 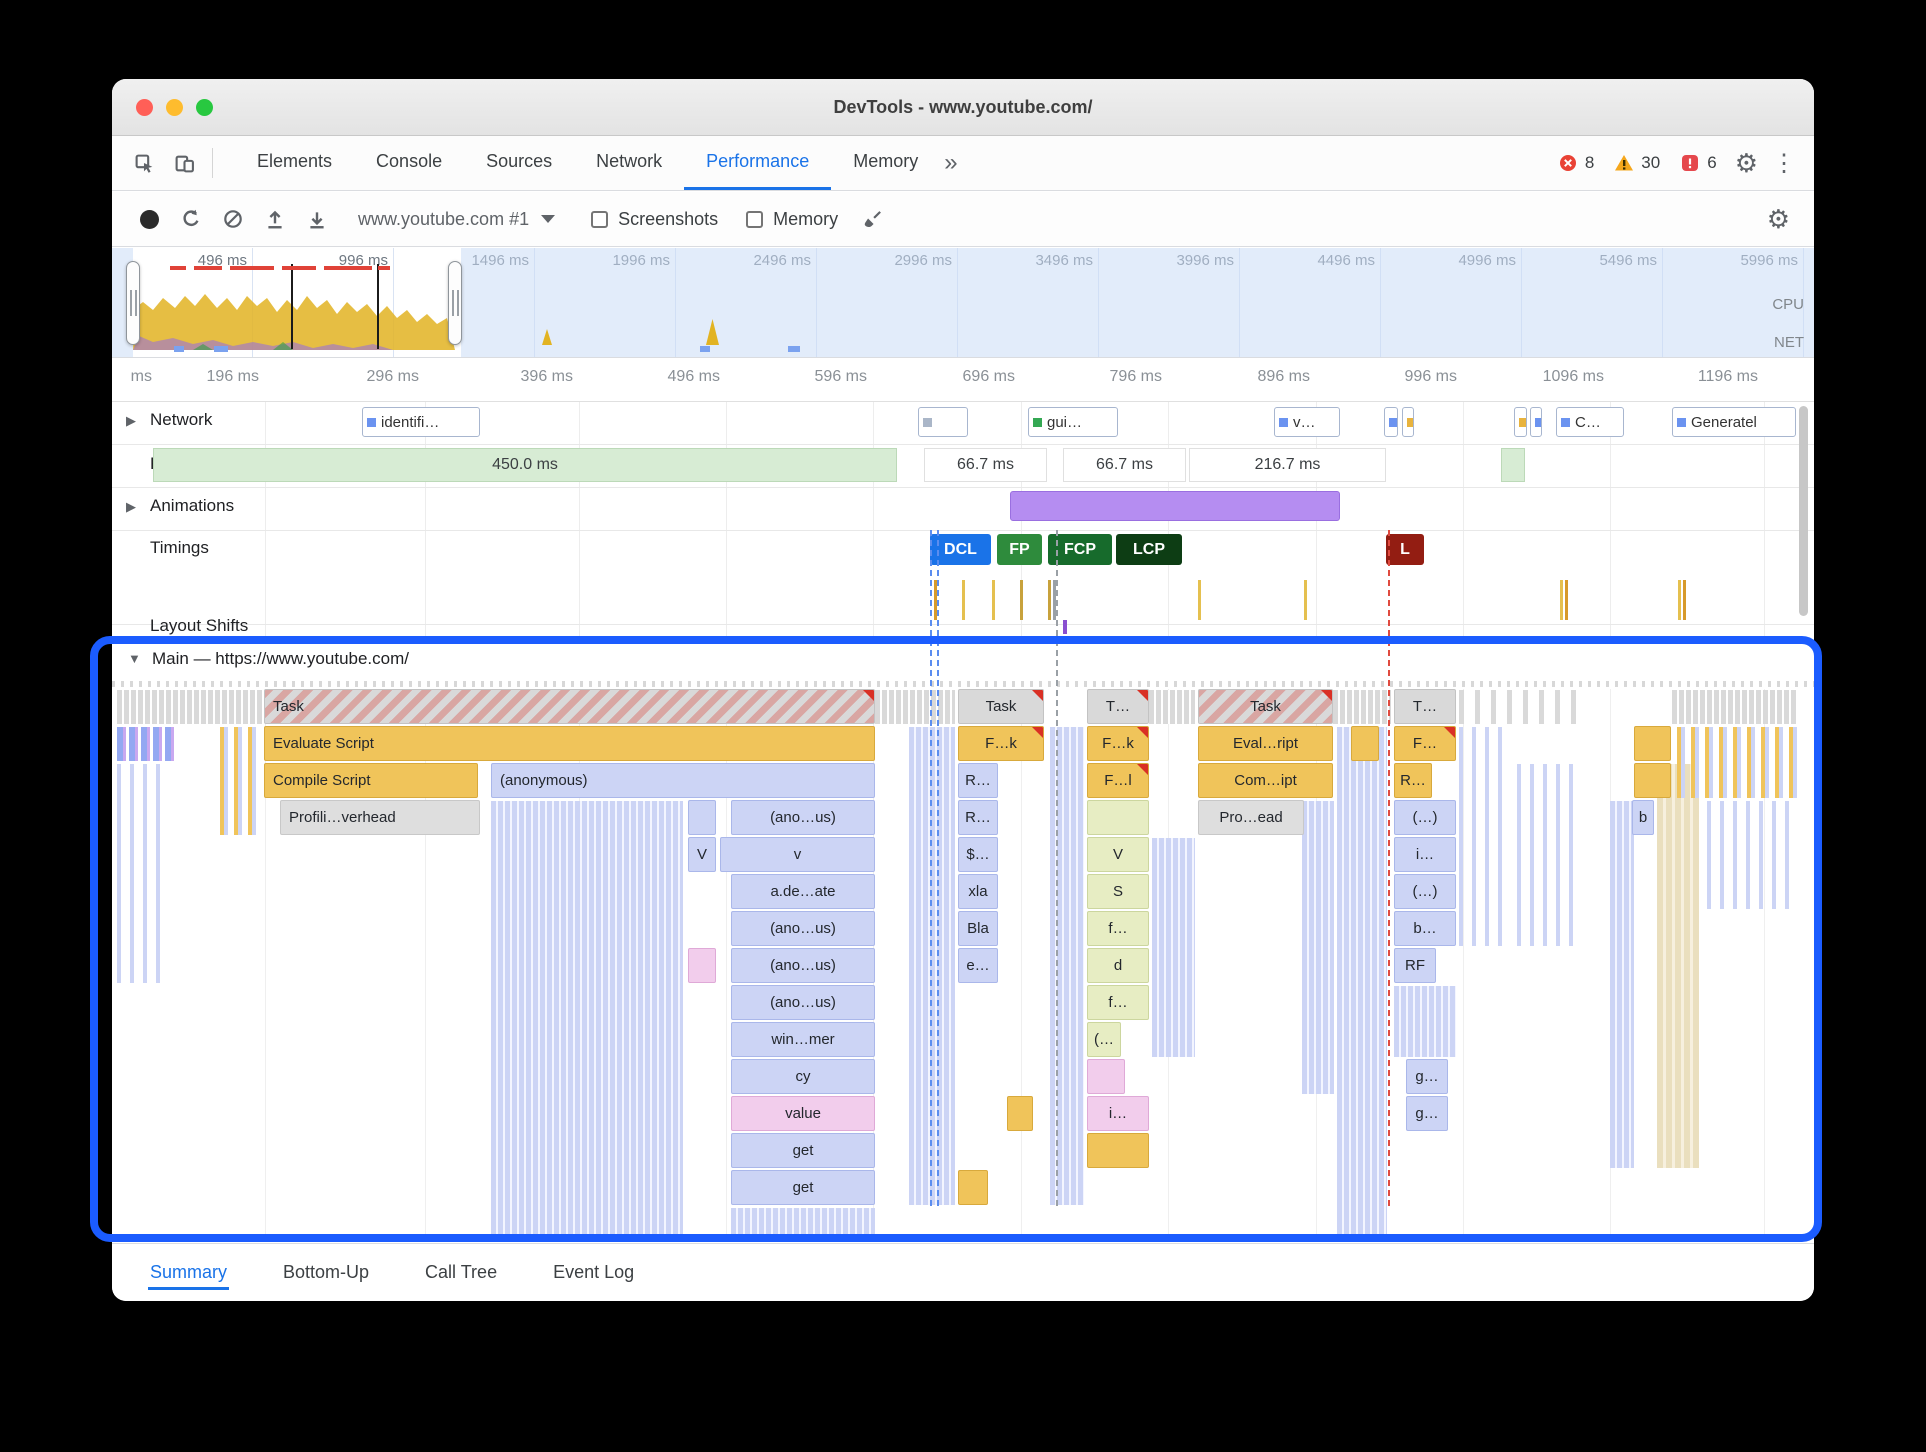 I want to click on bottom-tab-event-log: Event Log, so click(x=594, y=1271).